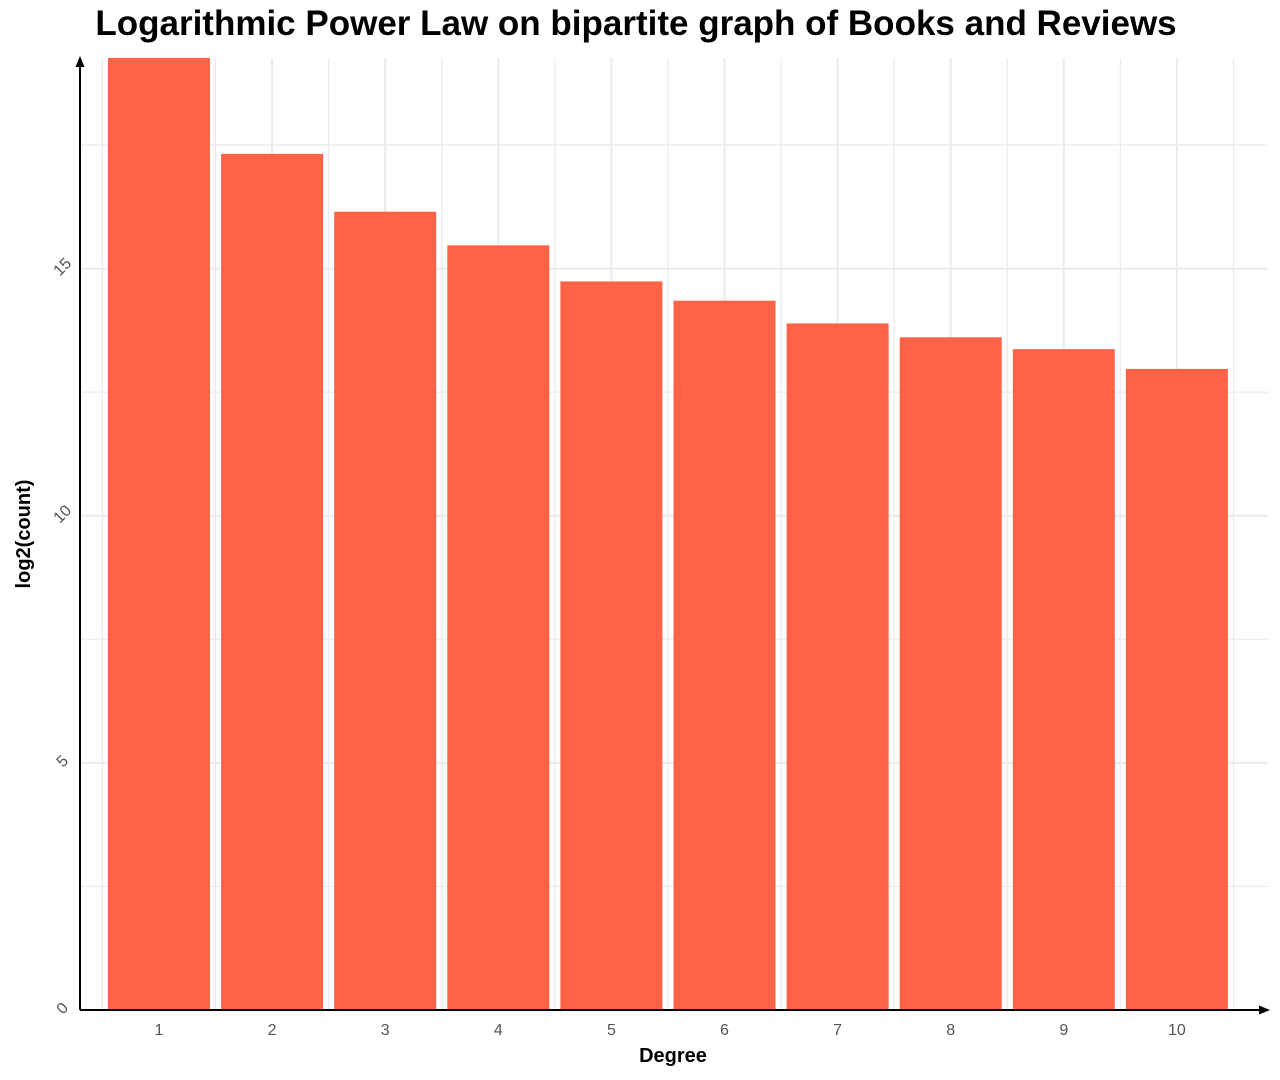  What do you see at coordinates (1177, 1030) in the screenshot?
I see `x-tick-label: 10` at bounding box center [1177, 1030].